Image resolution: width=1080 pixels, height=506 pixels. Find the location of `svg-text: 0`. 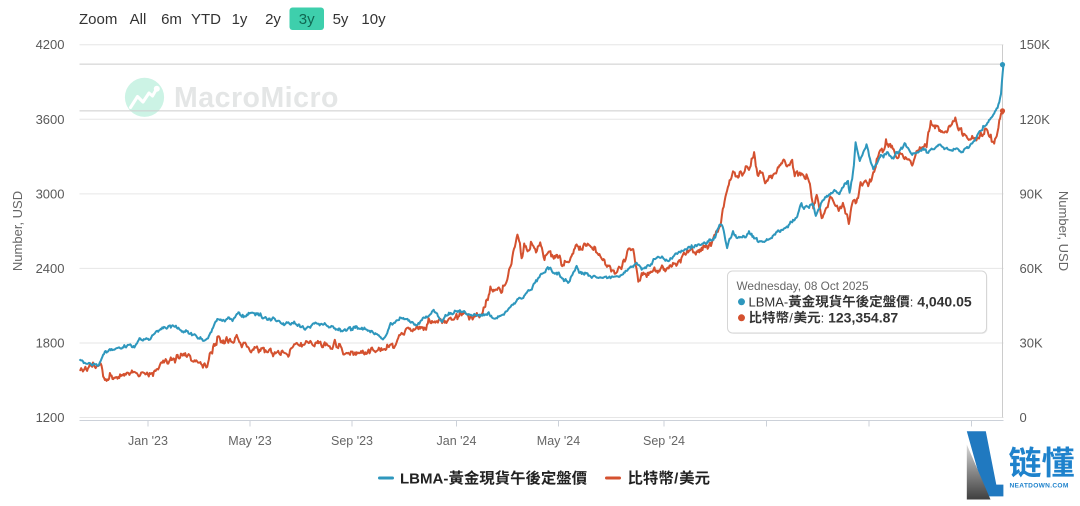

svg-text: 0 is located at coordinates (1023, 417).